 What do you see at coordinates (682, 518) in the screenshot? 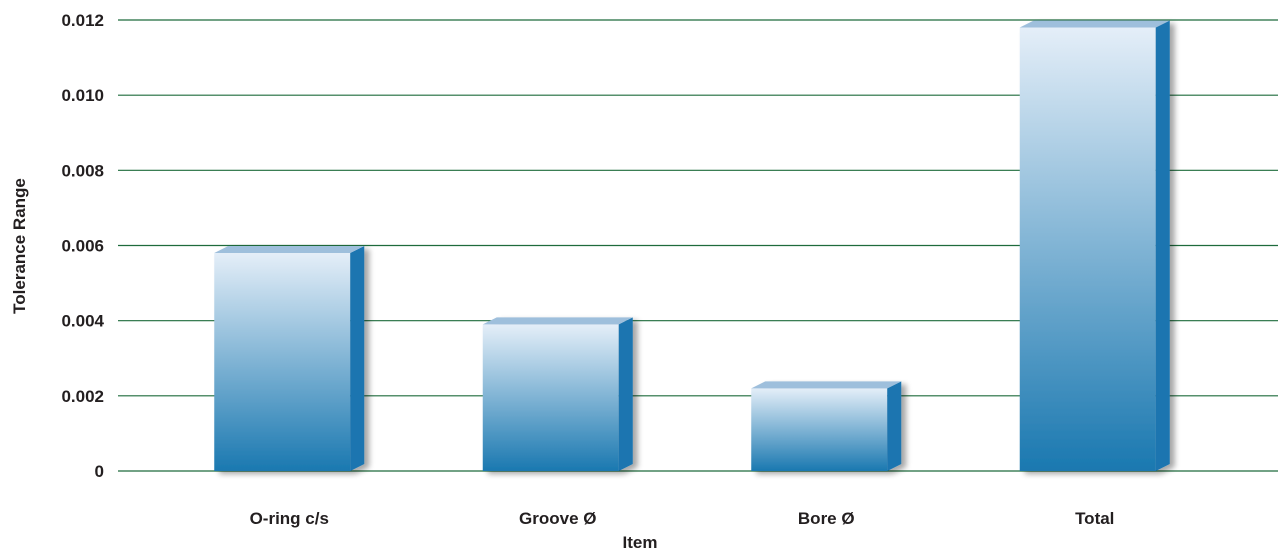
I see `x-axis-categories: O-ring c/s Groove Ø Bore Ø Total` at bounding box center [682, 518].